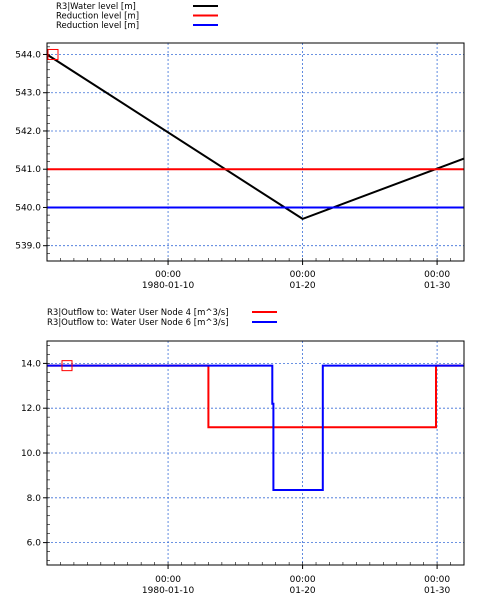  I want to click on y-tick-label: 12.0, so click(31, 409).